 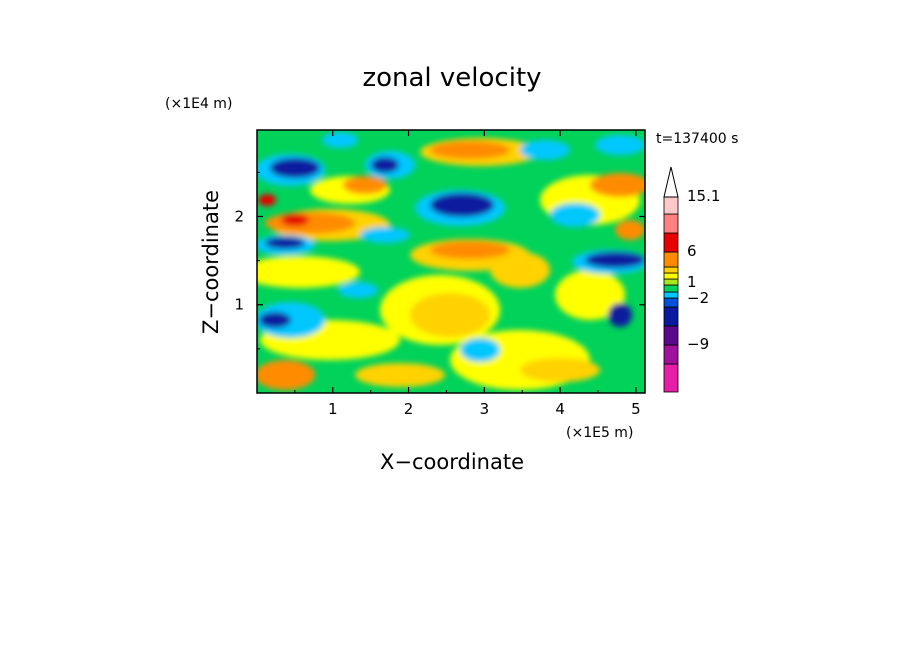 What do you see at coordinates (333, 409) in the screenshot?
I see `x-tick-label: 1` at bounding box center [333, 409].